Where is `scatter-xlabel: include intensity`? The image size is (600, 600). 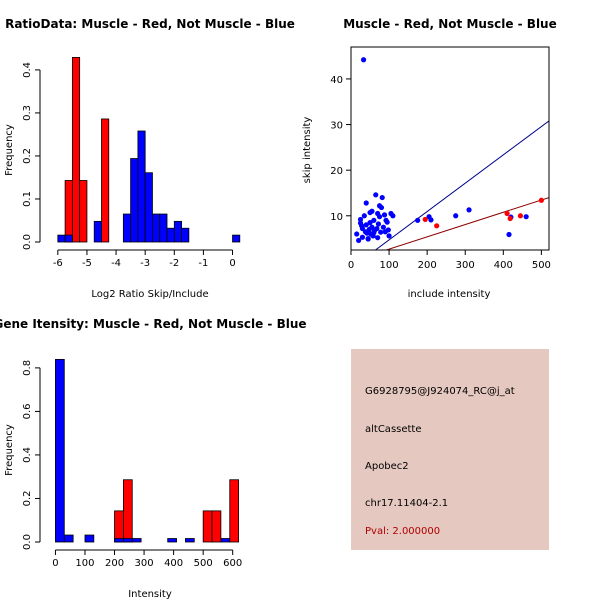
scatter-xlabel: include intensity is located at coordinates (449, 294).